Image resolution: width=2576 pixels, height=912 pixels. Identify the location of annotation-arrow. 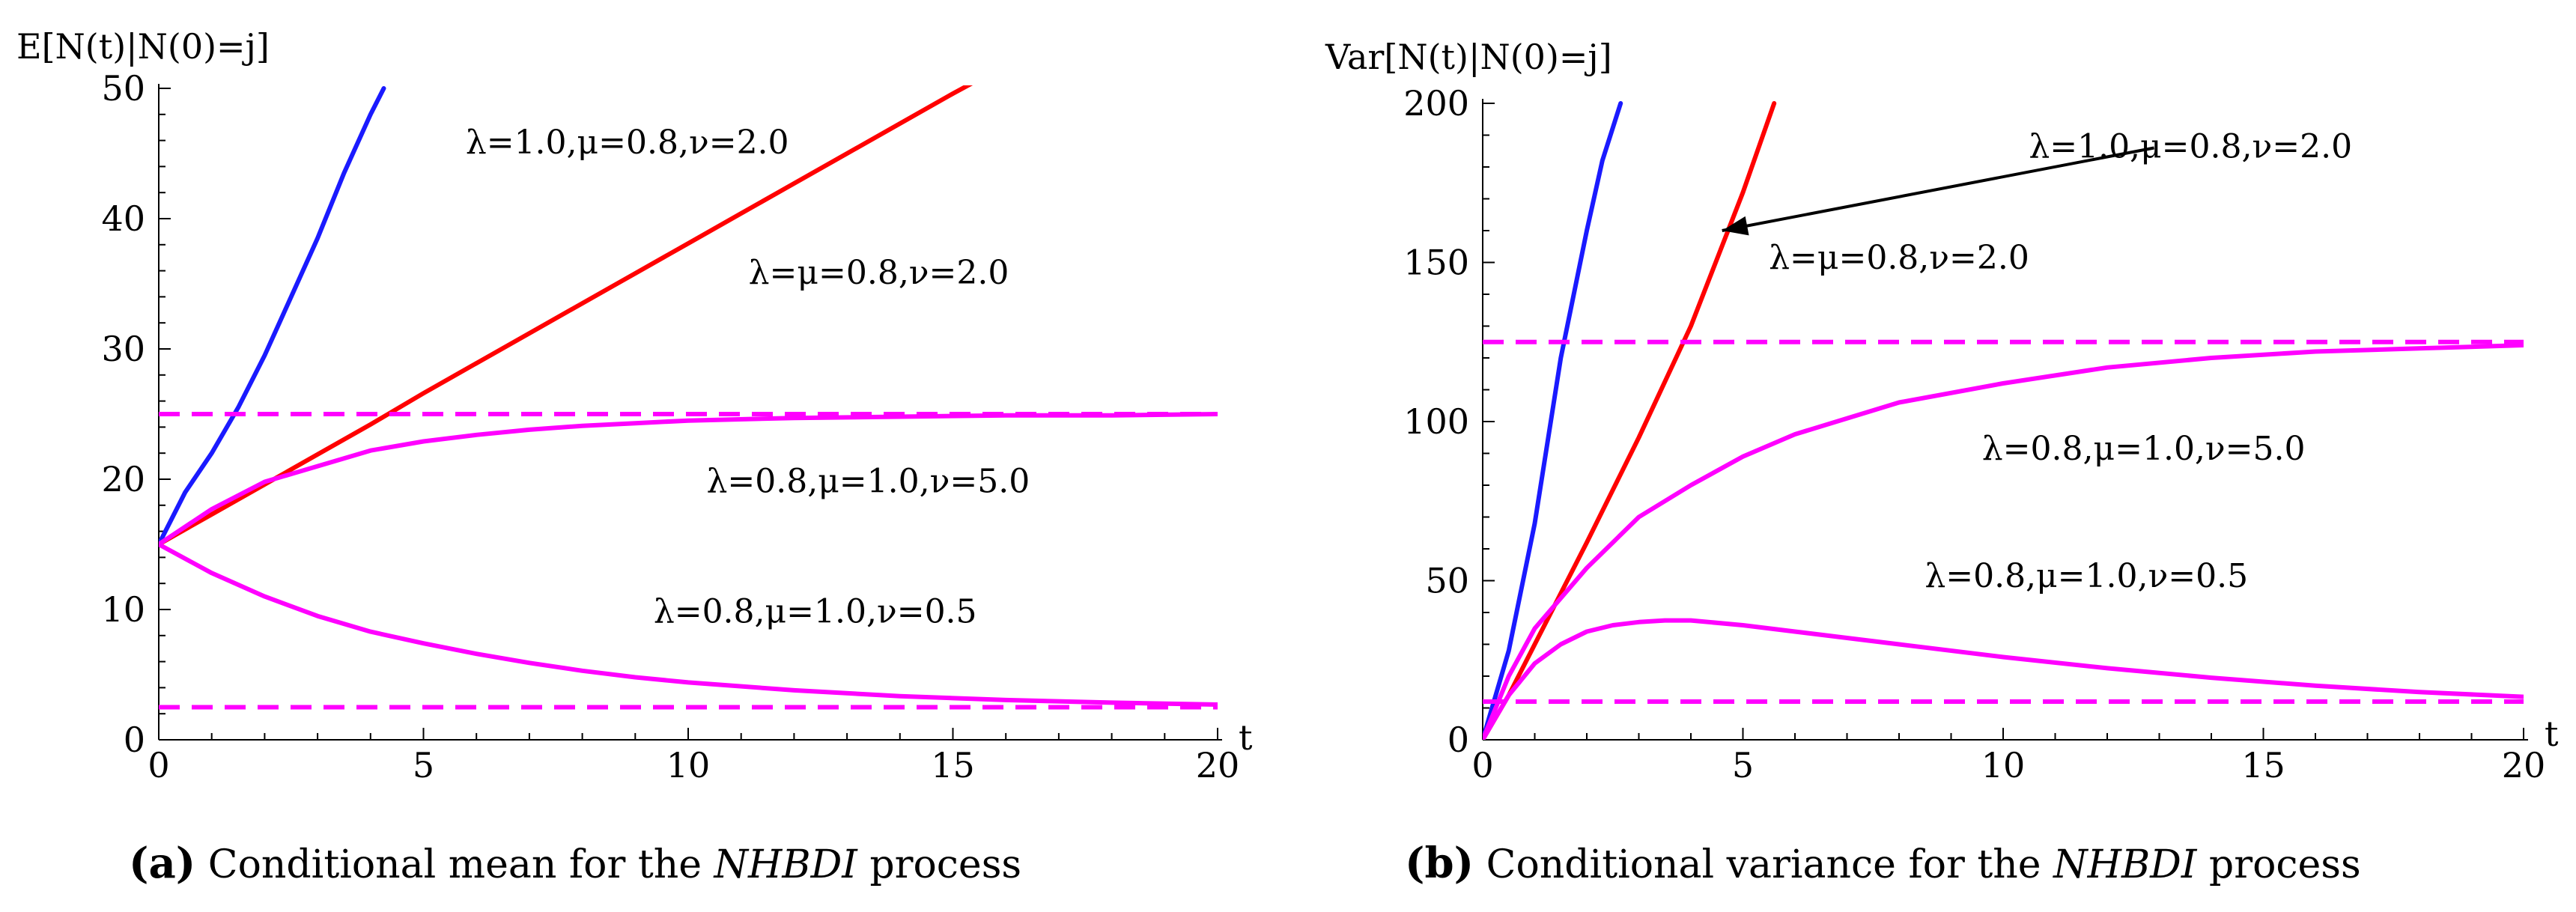
(1938, 189).